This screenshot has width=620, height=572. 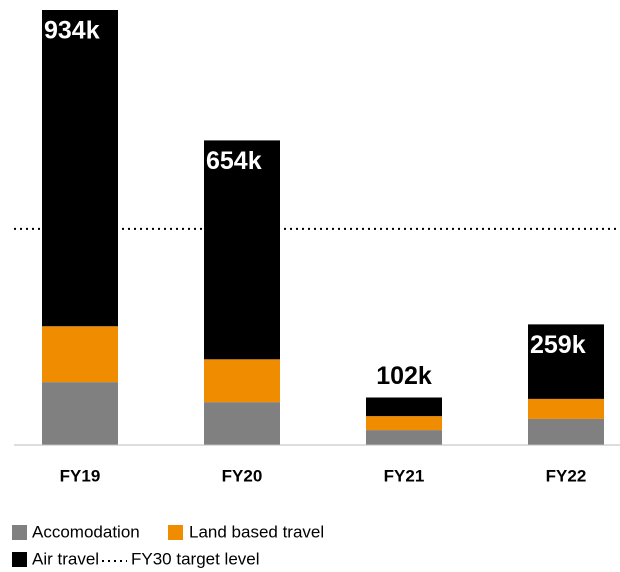 I want to click on legend-label: Air travel, so click(x=65, y=558).